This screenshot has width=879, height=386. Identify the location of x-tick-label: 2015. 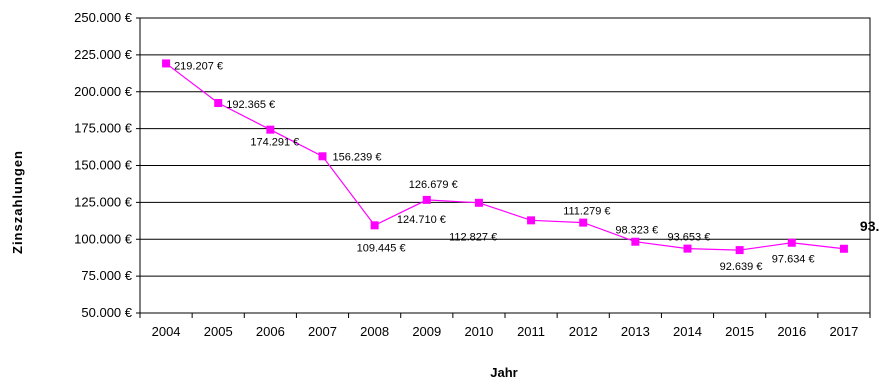
(739, 331).